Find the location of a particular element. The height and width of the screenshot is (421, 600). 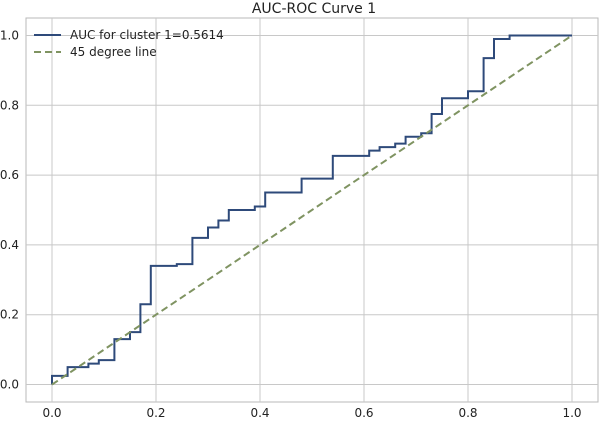

x-tick-label: 0.8 is located at coordinates (467, 413).